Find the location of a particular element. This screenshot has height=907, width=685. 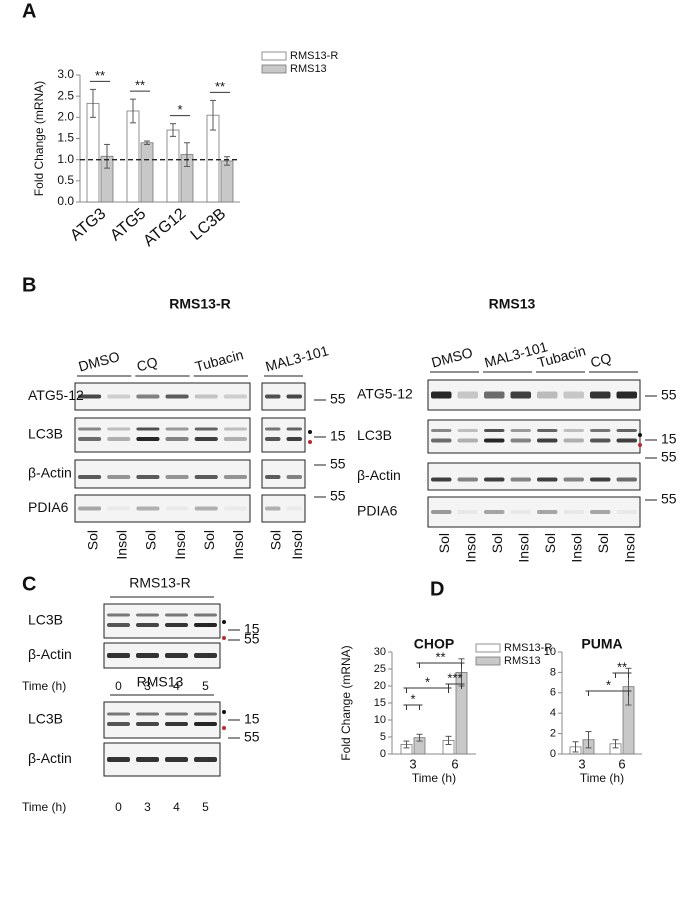

y-axis-label: Fold Change (mRNA) is located at coordinates (39, 138).